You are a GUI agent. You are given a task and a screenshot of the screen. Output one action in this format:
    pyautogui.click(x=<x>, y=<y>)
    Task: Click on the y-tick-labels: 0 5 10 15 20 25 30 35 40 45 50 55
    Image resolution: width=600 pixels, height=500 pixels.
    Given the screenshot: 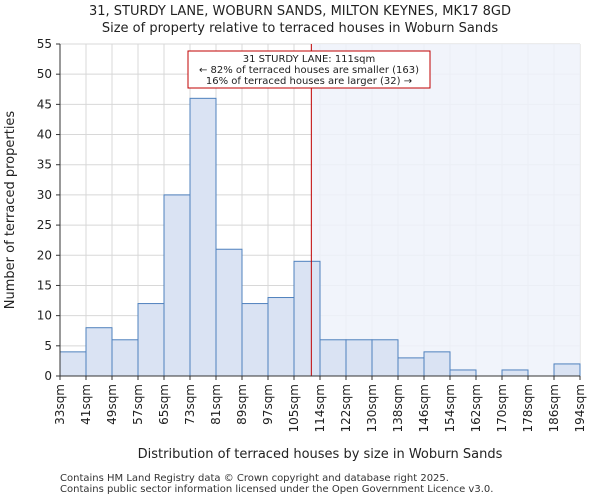 What is the action you would take?
    pyautogui.click(x=44, y=210)
    